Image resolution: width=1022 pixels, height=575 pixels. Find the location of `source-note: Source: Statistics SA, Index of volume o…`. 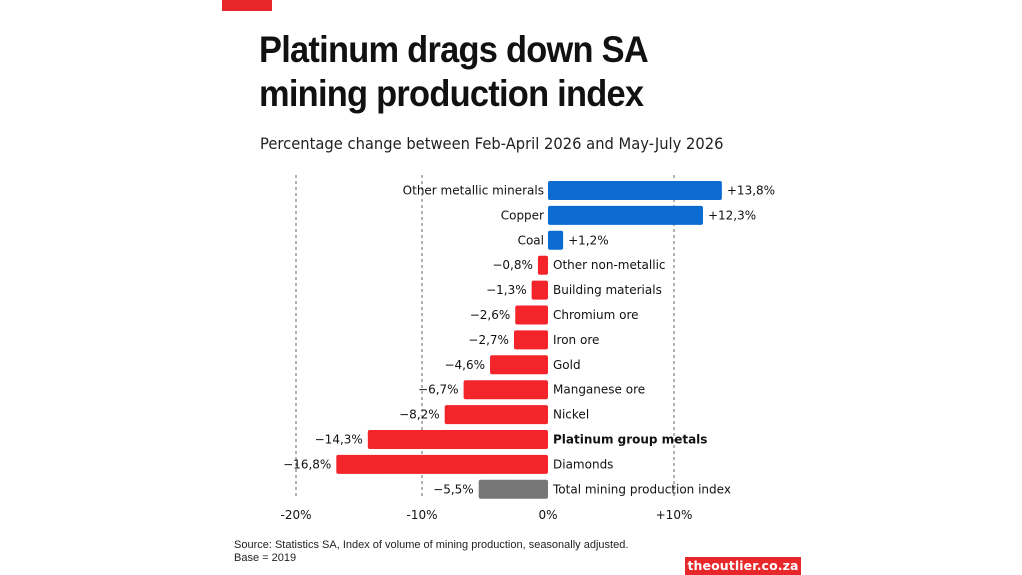

source-note: Source: Statistics SA, Index of volume o… is located at coordinates (431, 552).